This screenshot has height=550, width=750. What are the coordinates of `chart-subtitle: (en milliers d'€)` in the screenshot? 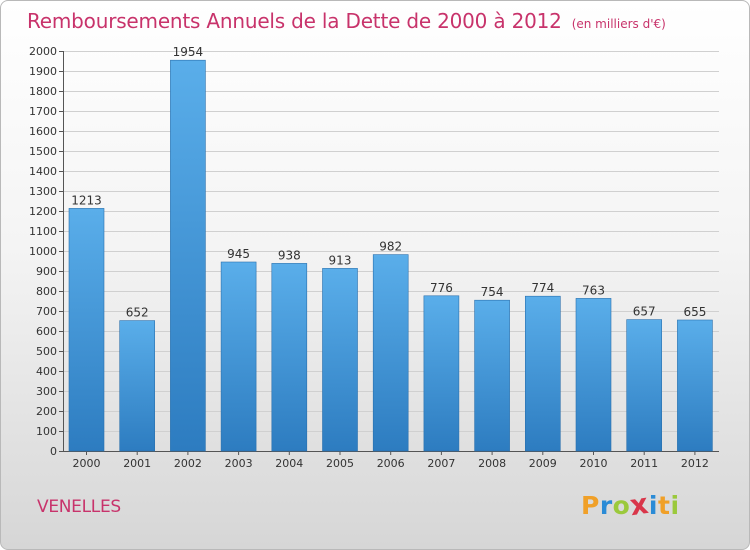 It's located at (618, 24).